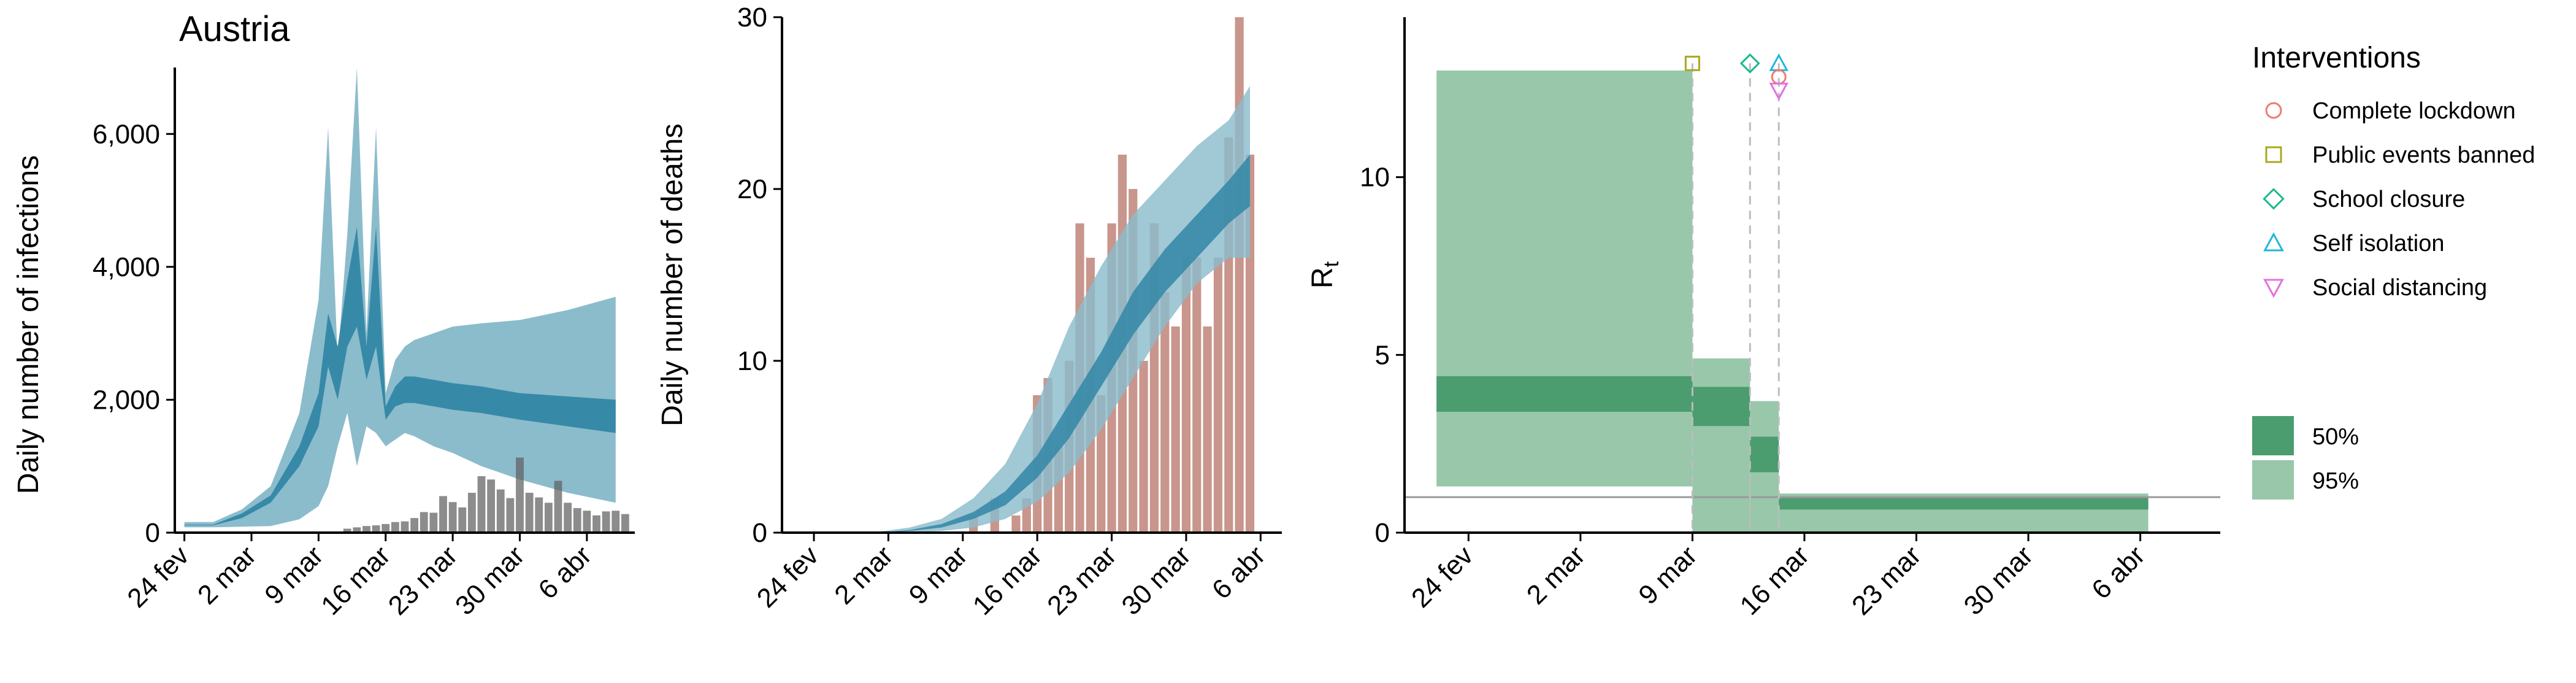  I want to click on legend-title: Interventions, so click(2336, 58).